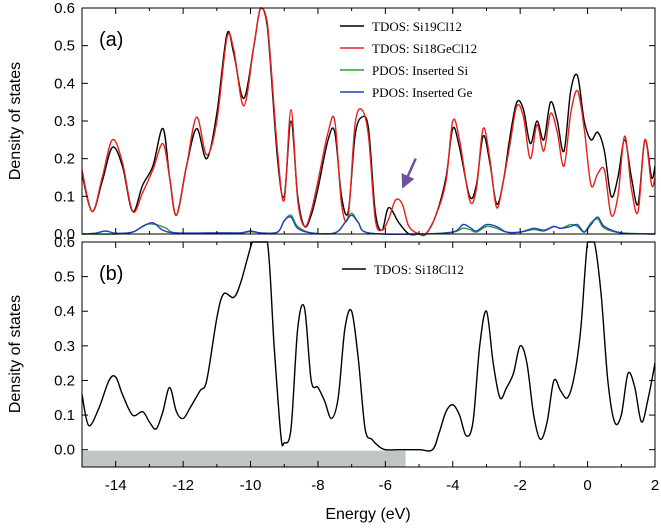 The height and width of the screenshot is (529, 661). I want to click on y-tick-label-a: 0.0, so click(64, 234).